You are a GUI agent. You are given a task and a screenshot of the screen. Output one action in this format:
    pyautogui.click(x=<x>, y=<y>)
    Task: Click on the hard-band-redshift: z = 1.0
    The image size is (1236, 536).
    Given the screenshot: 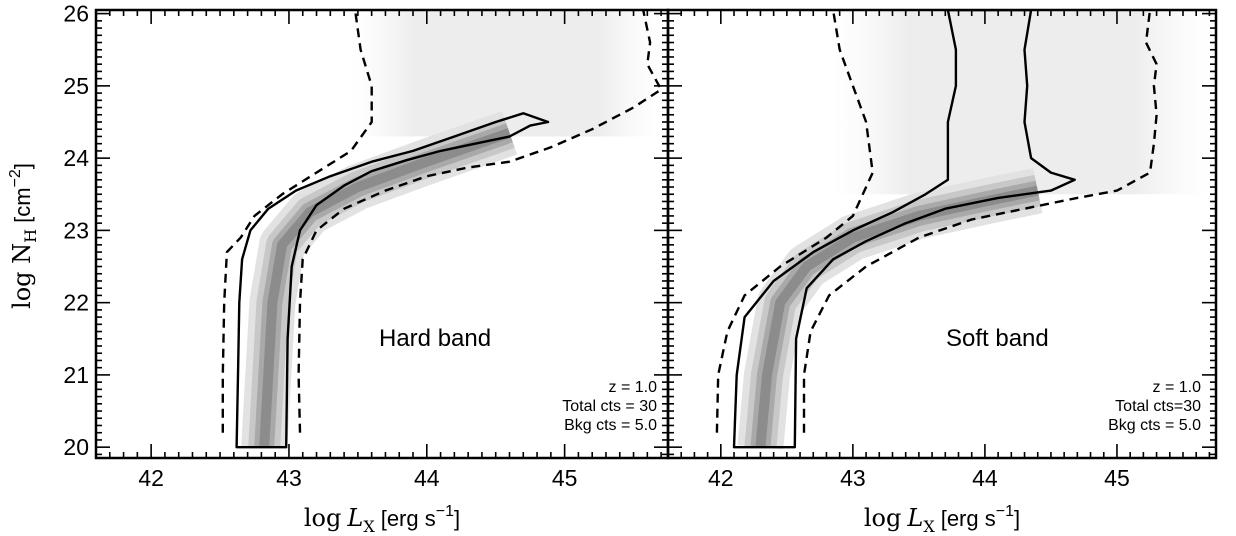 What is the action you would take?
    pyautogui.click(x=633, y=387)
    